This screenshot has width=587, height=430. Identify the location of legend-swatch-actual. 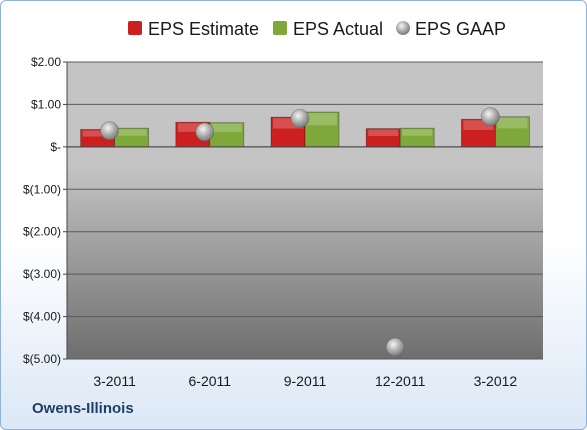
(280, 28).